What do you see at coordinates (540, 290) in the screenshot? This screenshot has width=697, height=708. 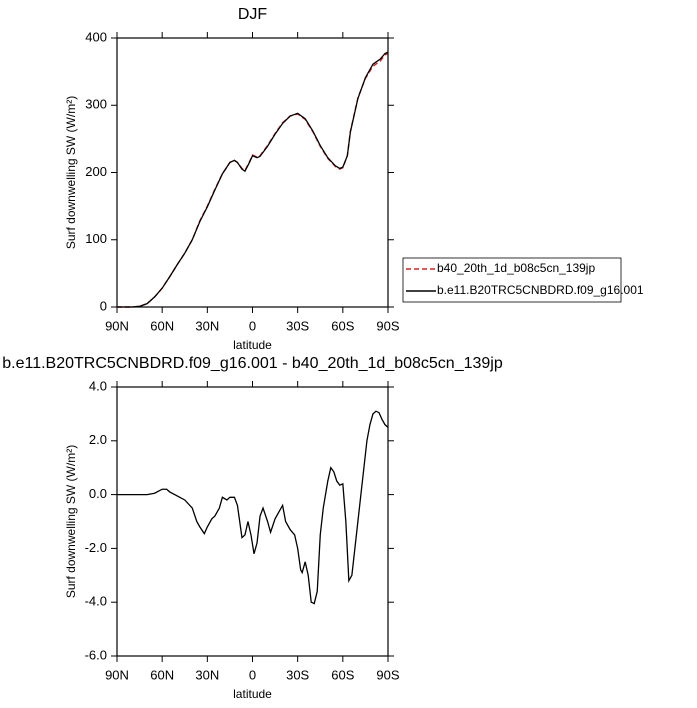 I see `legend-label: b.e11.B20TRC5CNBDRD.f09_g16.001` at bounding box center [540, 290].